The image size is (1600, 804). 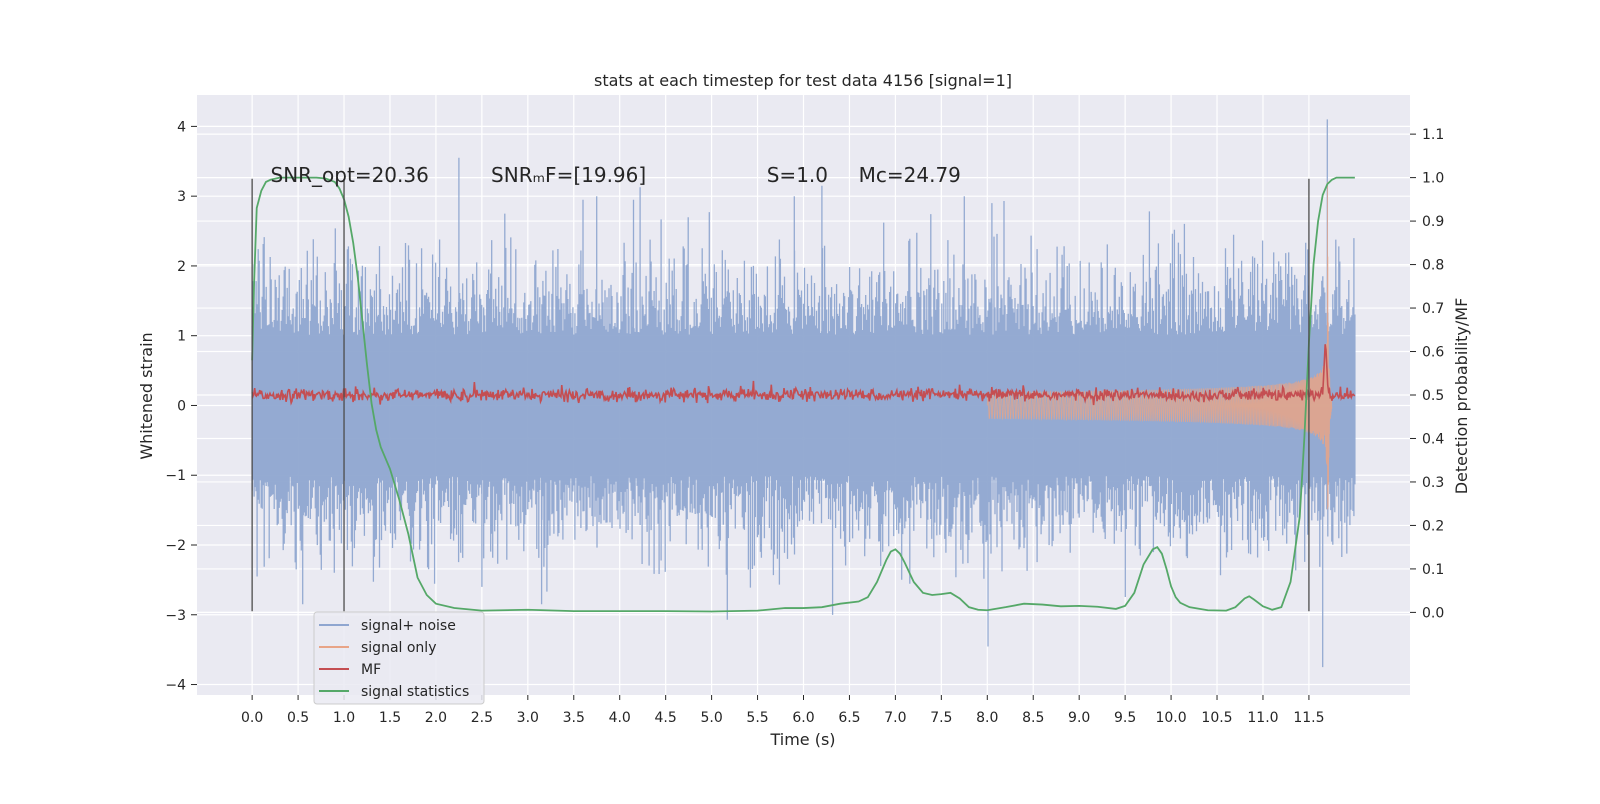 I want to click on annotations: SNR_opt=20.36 SNRₘF=[19.96] S=1.0 Mᴄ=24.79, so click(x=616, y=175).